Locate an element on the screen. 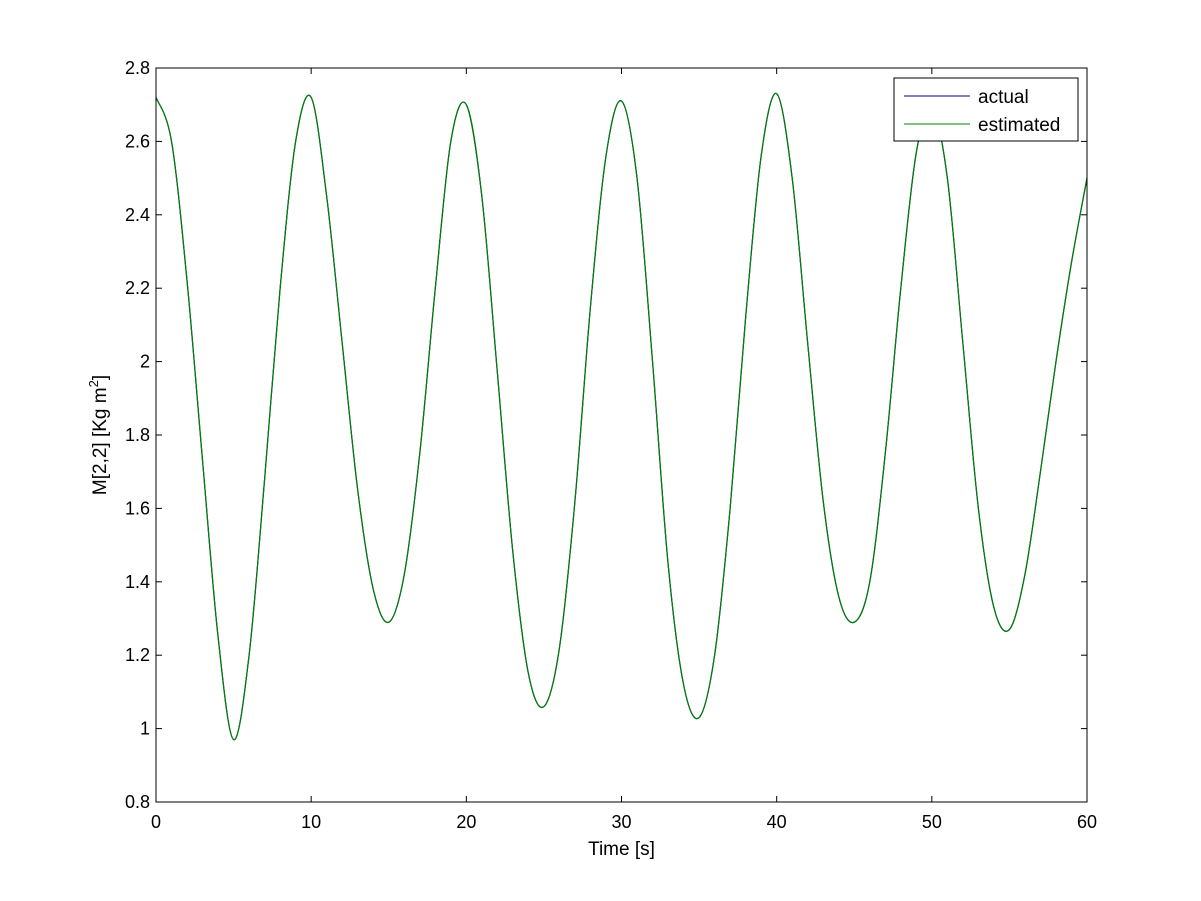 The image size is (1201, 901). y-tick-label: 2.6 is located at coordinates (137, 141).